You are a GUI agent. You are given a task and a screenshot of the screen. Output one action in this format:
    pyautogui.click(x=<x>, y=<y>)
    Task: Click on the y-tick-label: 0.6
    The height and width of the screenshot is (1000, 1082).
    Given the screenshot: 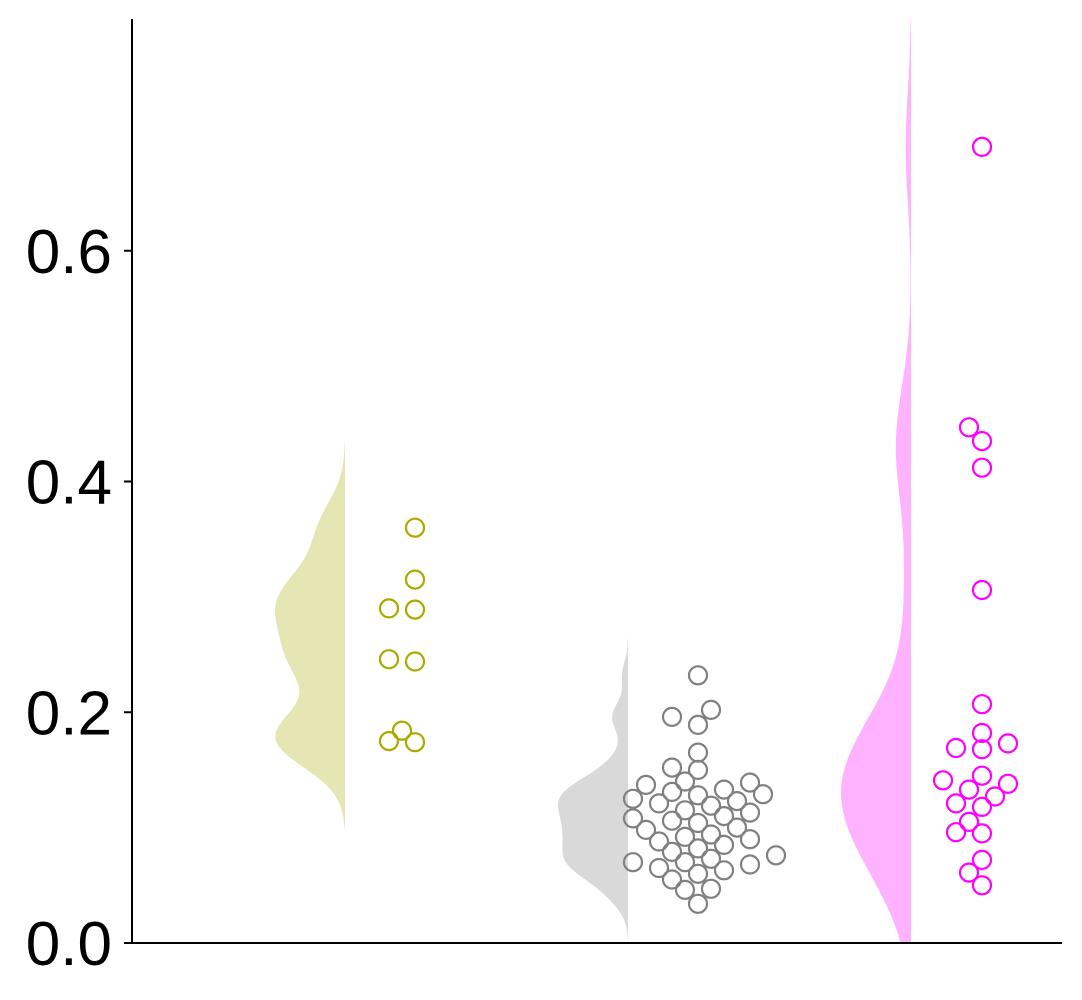 What is the action you would take?
    pyautogui.click(x=69, y=252)
    